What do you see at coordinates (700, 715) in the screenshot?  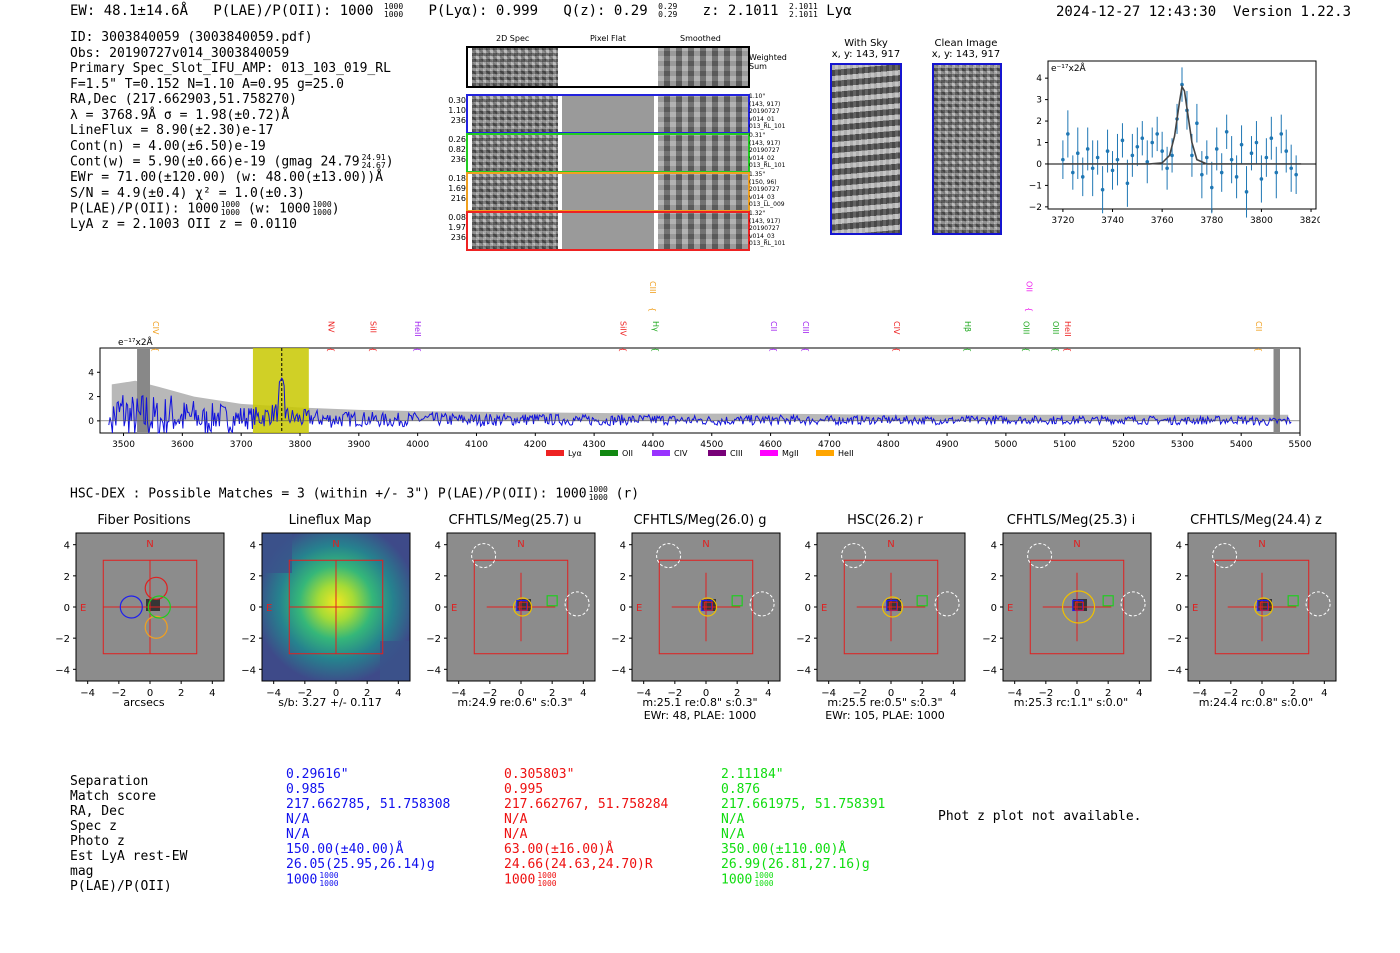 I see `stamp-caption-2: EWr: 48, PLAE: 1000` at bounding box center [700, 715].